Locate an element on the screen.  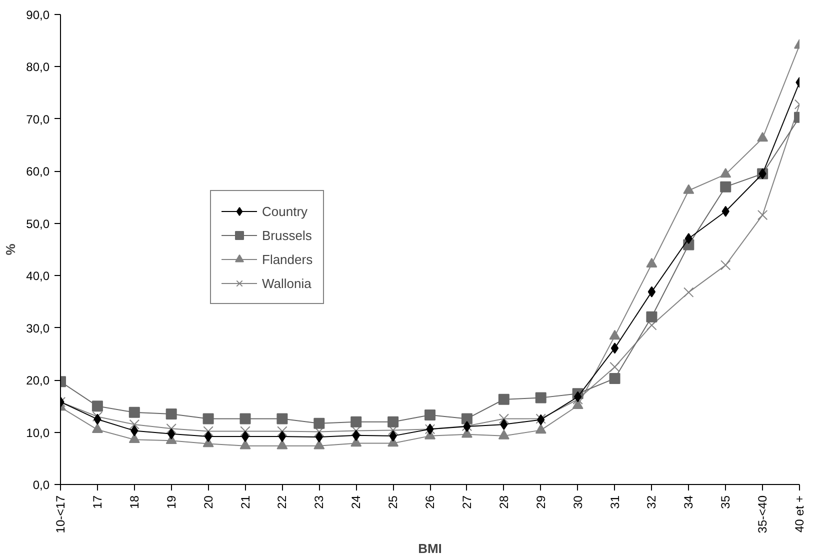
y-tick-label: 50,0 is located at coordinates (38, 223).